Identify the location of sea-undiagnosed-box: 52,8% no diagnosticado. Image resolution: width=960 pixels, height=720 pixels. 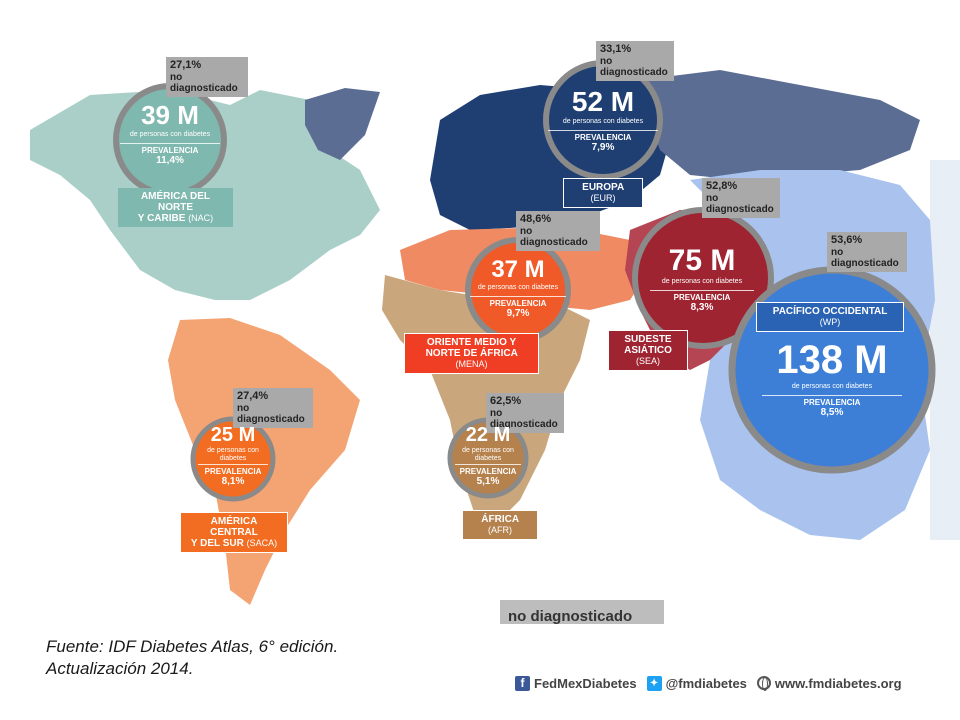
(741, 198).